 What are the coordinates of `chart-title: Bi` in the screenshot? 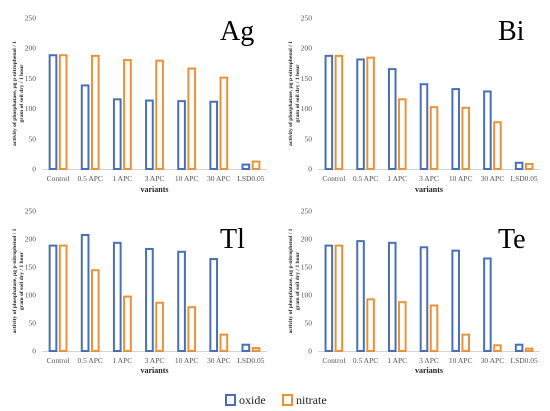 It's located at (511, 31).